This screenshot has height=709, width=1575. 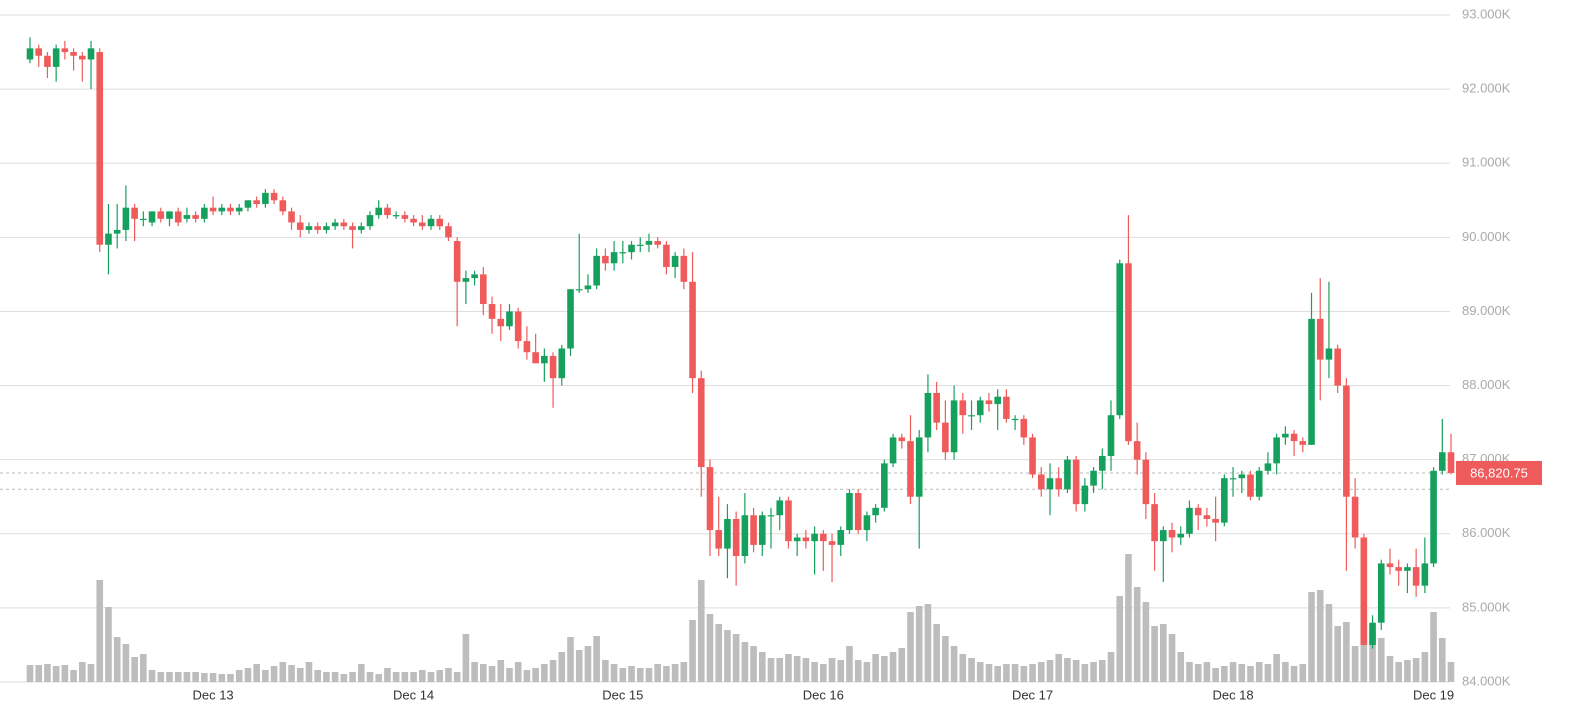 What do you see at coordinates (1499, 472) in the screenshot?
I see `last-price-tag` at bounding box center [1499, 472].